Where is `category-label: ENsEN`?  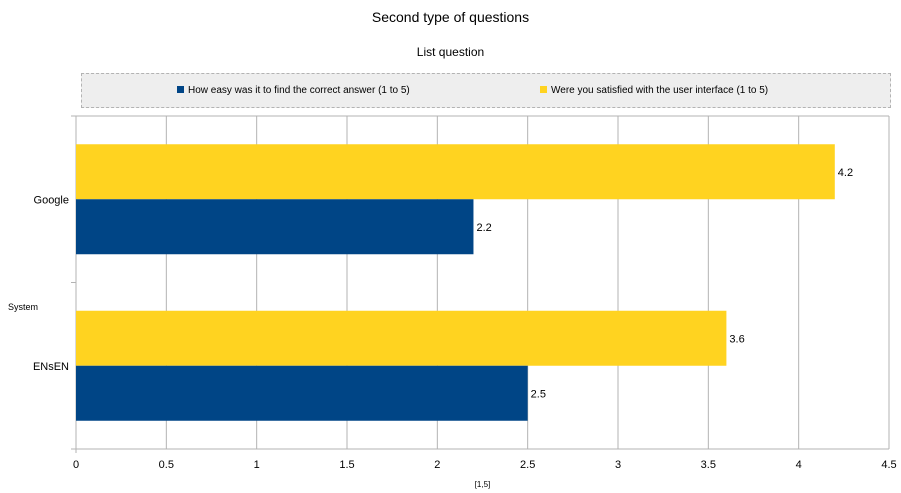 category-label: ENsEN is located at coordinates (51, 367).